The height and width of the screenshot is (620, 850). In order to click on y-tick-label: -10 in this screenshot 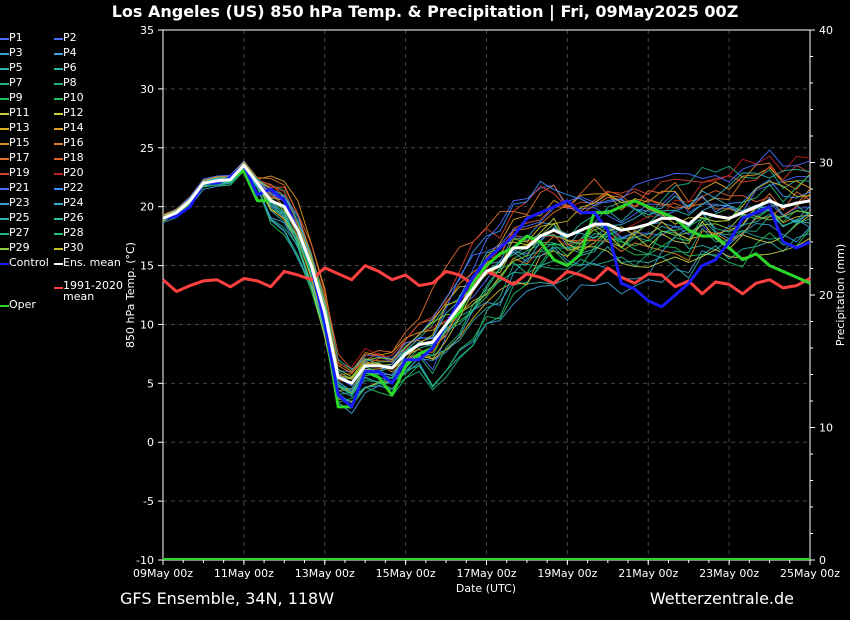, I will do `click(145, 560)`.